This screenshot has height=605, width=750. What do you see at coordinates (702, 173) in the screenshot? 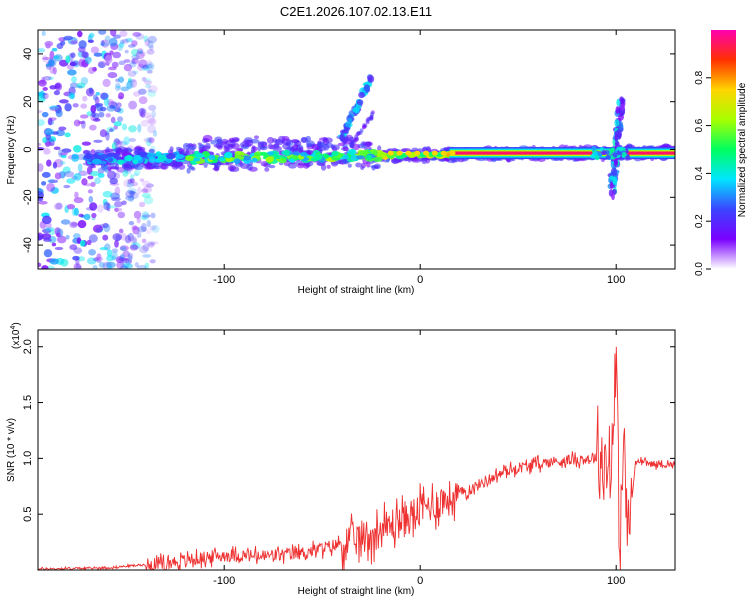
I see `colorbar-ticks: 0.0 0.2 0.4 0.6 0.8` at bounding box center [702, 173].